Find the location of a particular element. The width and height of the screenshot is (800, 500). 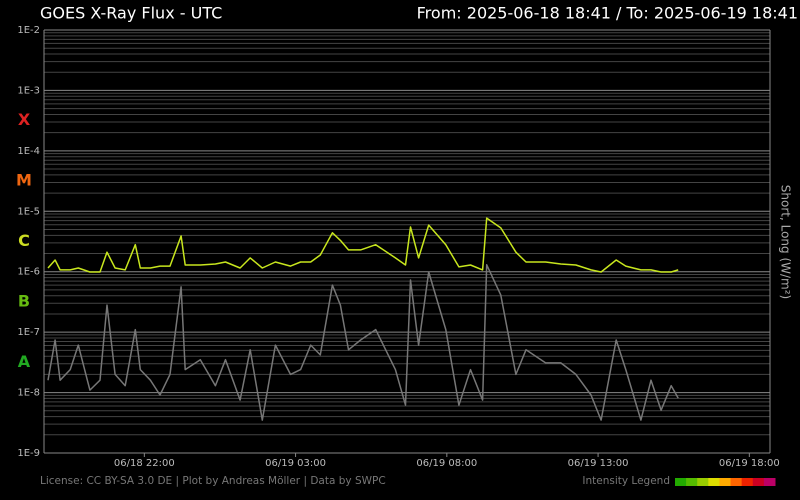

y-tick-label: 1E-3 is located at coordinates (28, 90).